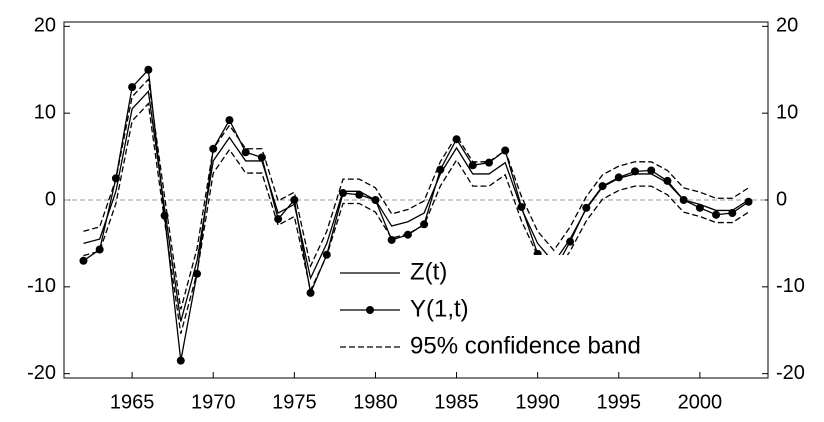 Image resolution: width=824 pixels, height=422 pixels. I want to click on legend-label: Z(t), so click(428, 271).